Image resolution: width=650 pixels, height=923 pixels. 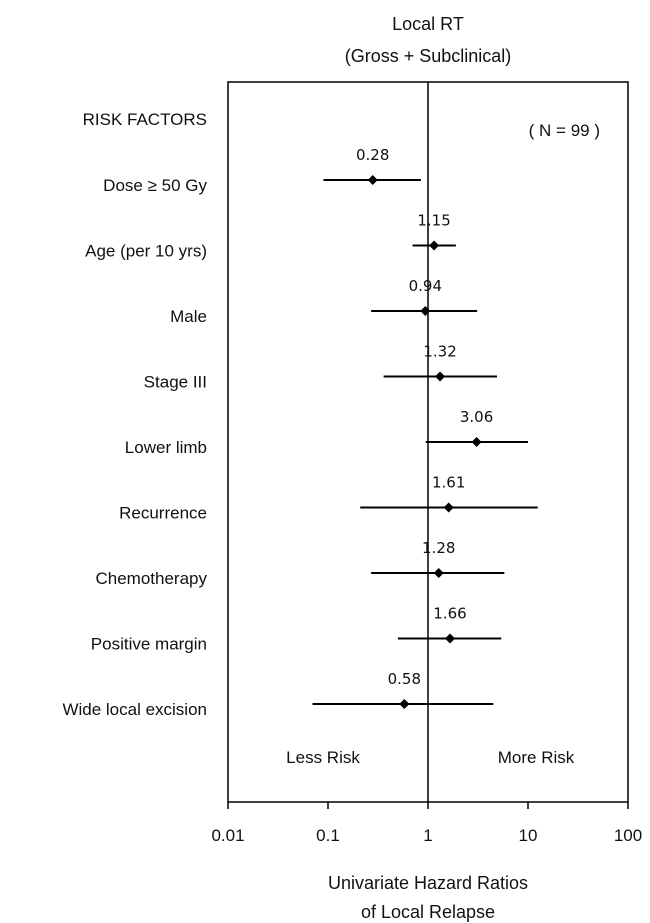 I want to click on hazard-ratio-value-label: 1.66, so click(x=449, y=614).